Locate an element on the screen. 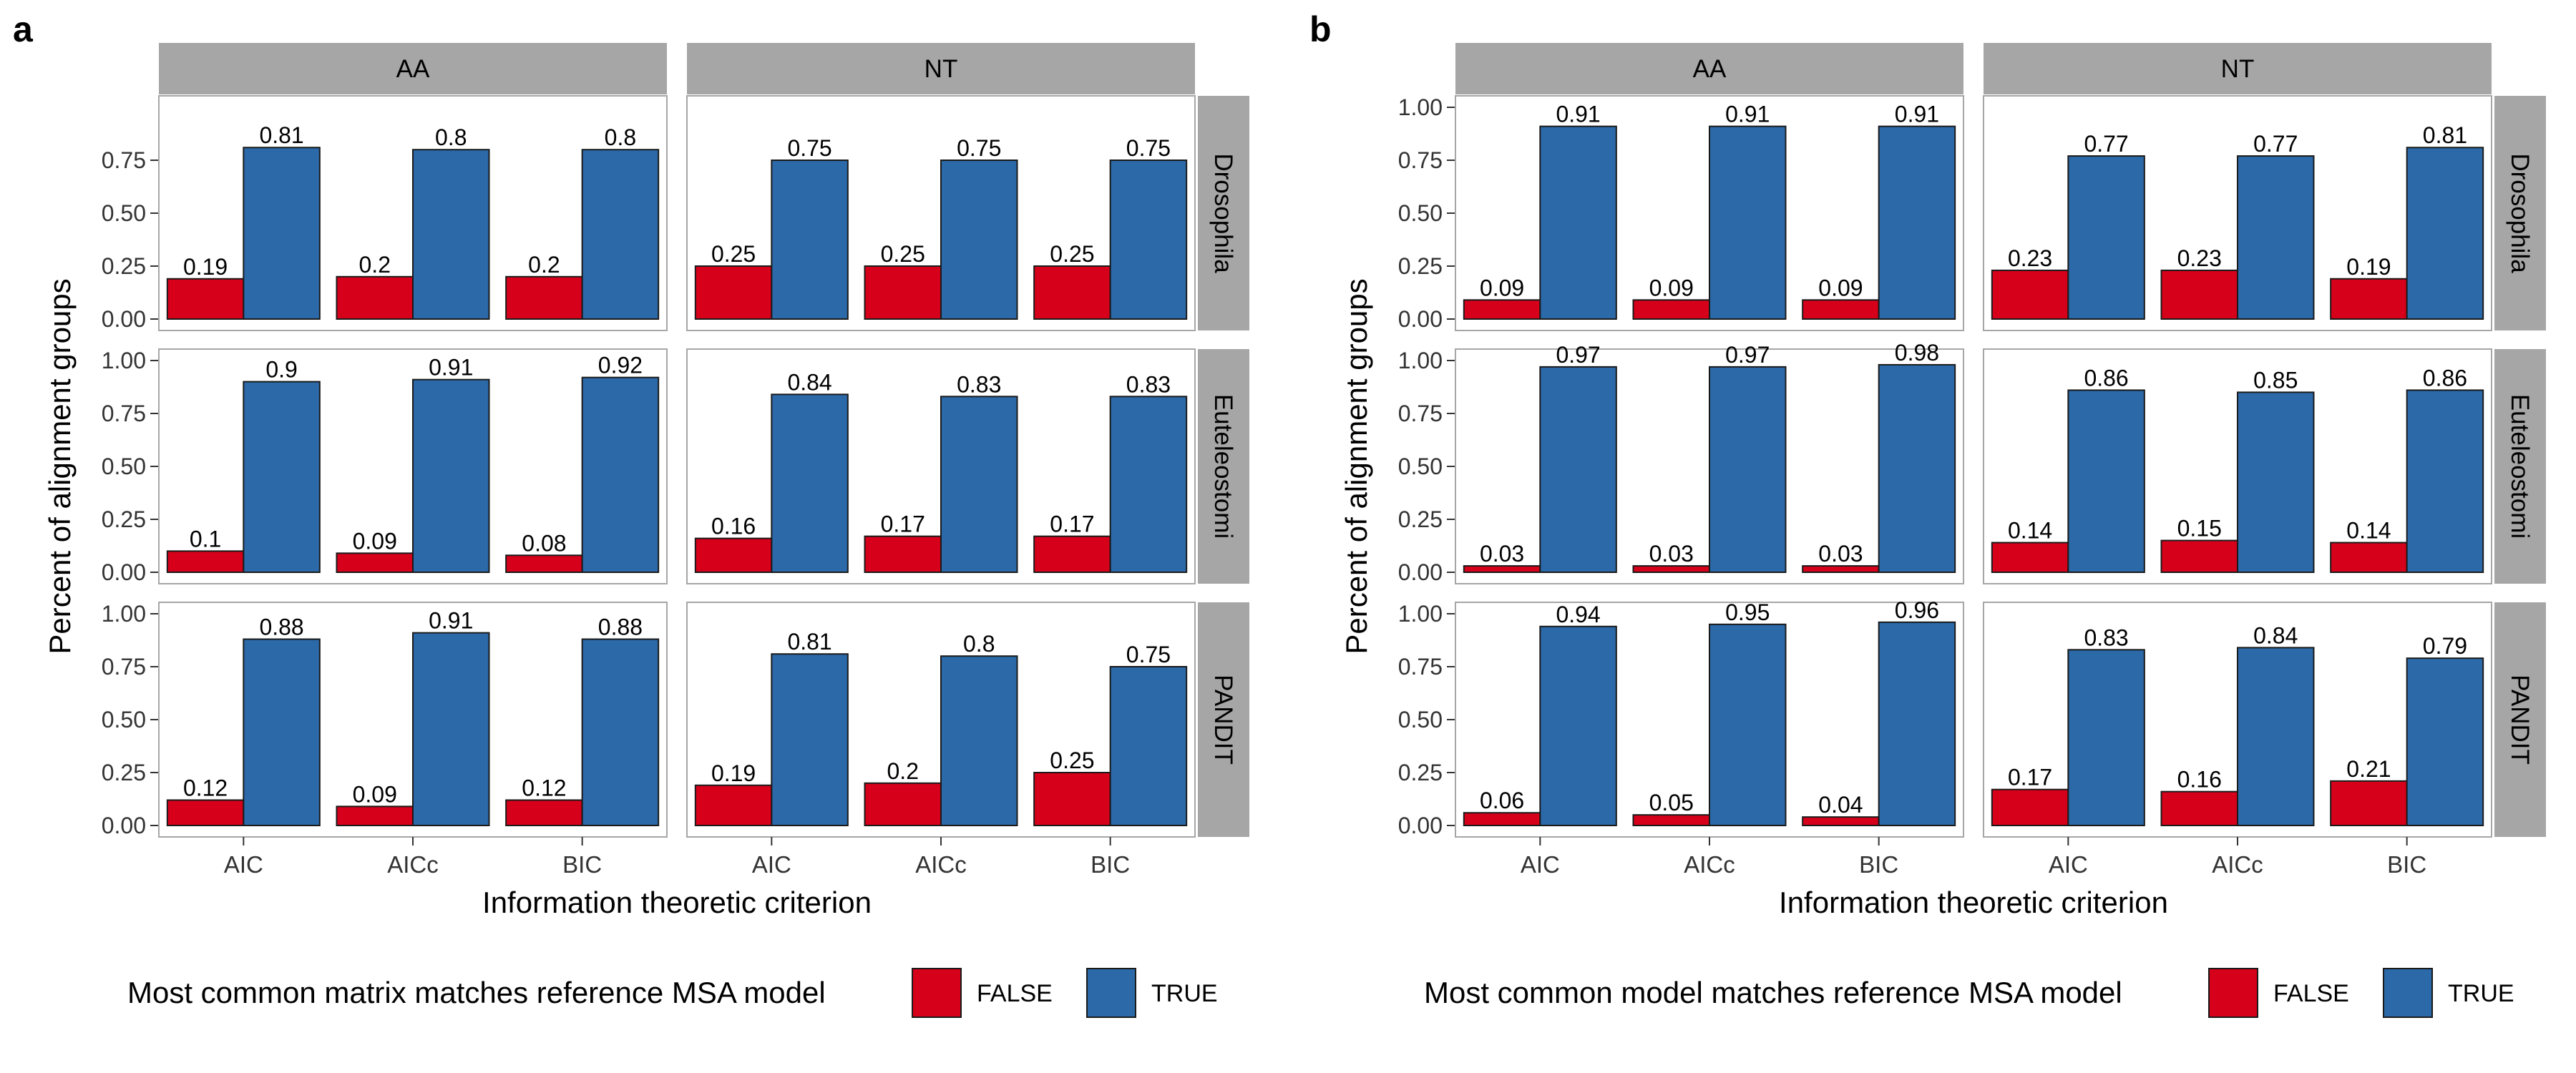 The image size is (2576, 1073). facet-strip-pandit is located at coordinates (2520, 719).